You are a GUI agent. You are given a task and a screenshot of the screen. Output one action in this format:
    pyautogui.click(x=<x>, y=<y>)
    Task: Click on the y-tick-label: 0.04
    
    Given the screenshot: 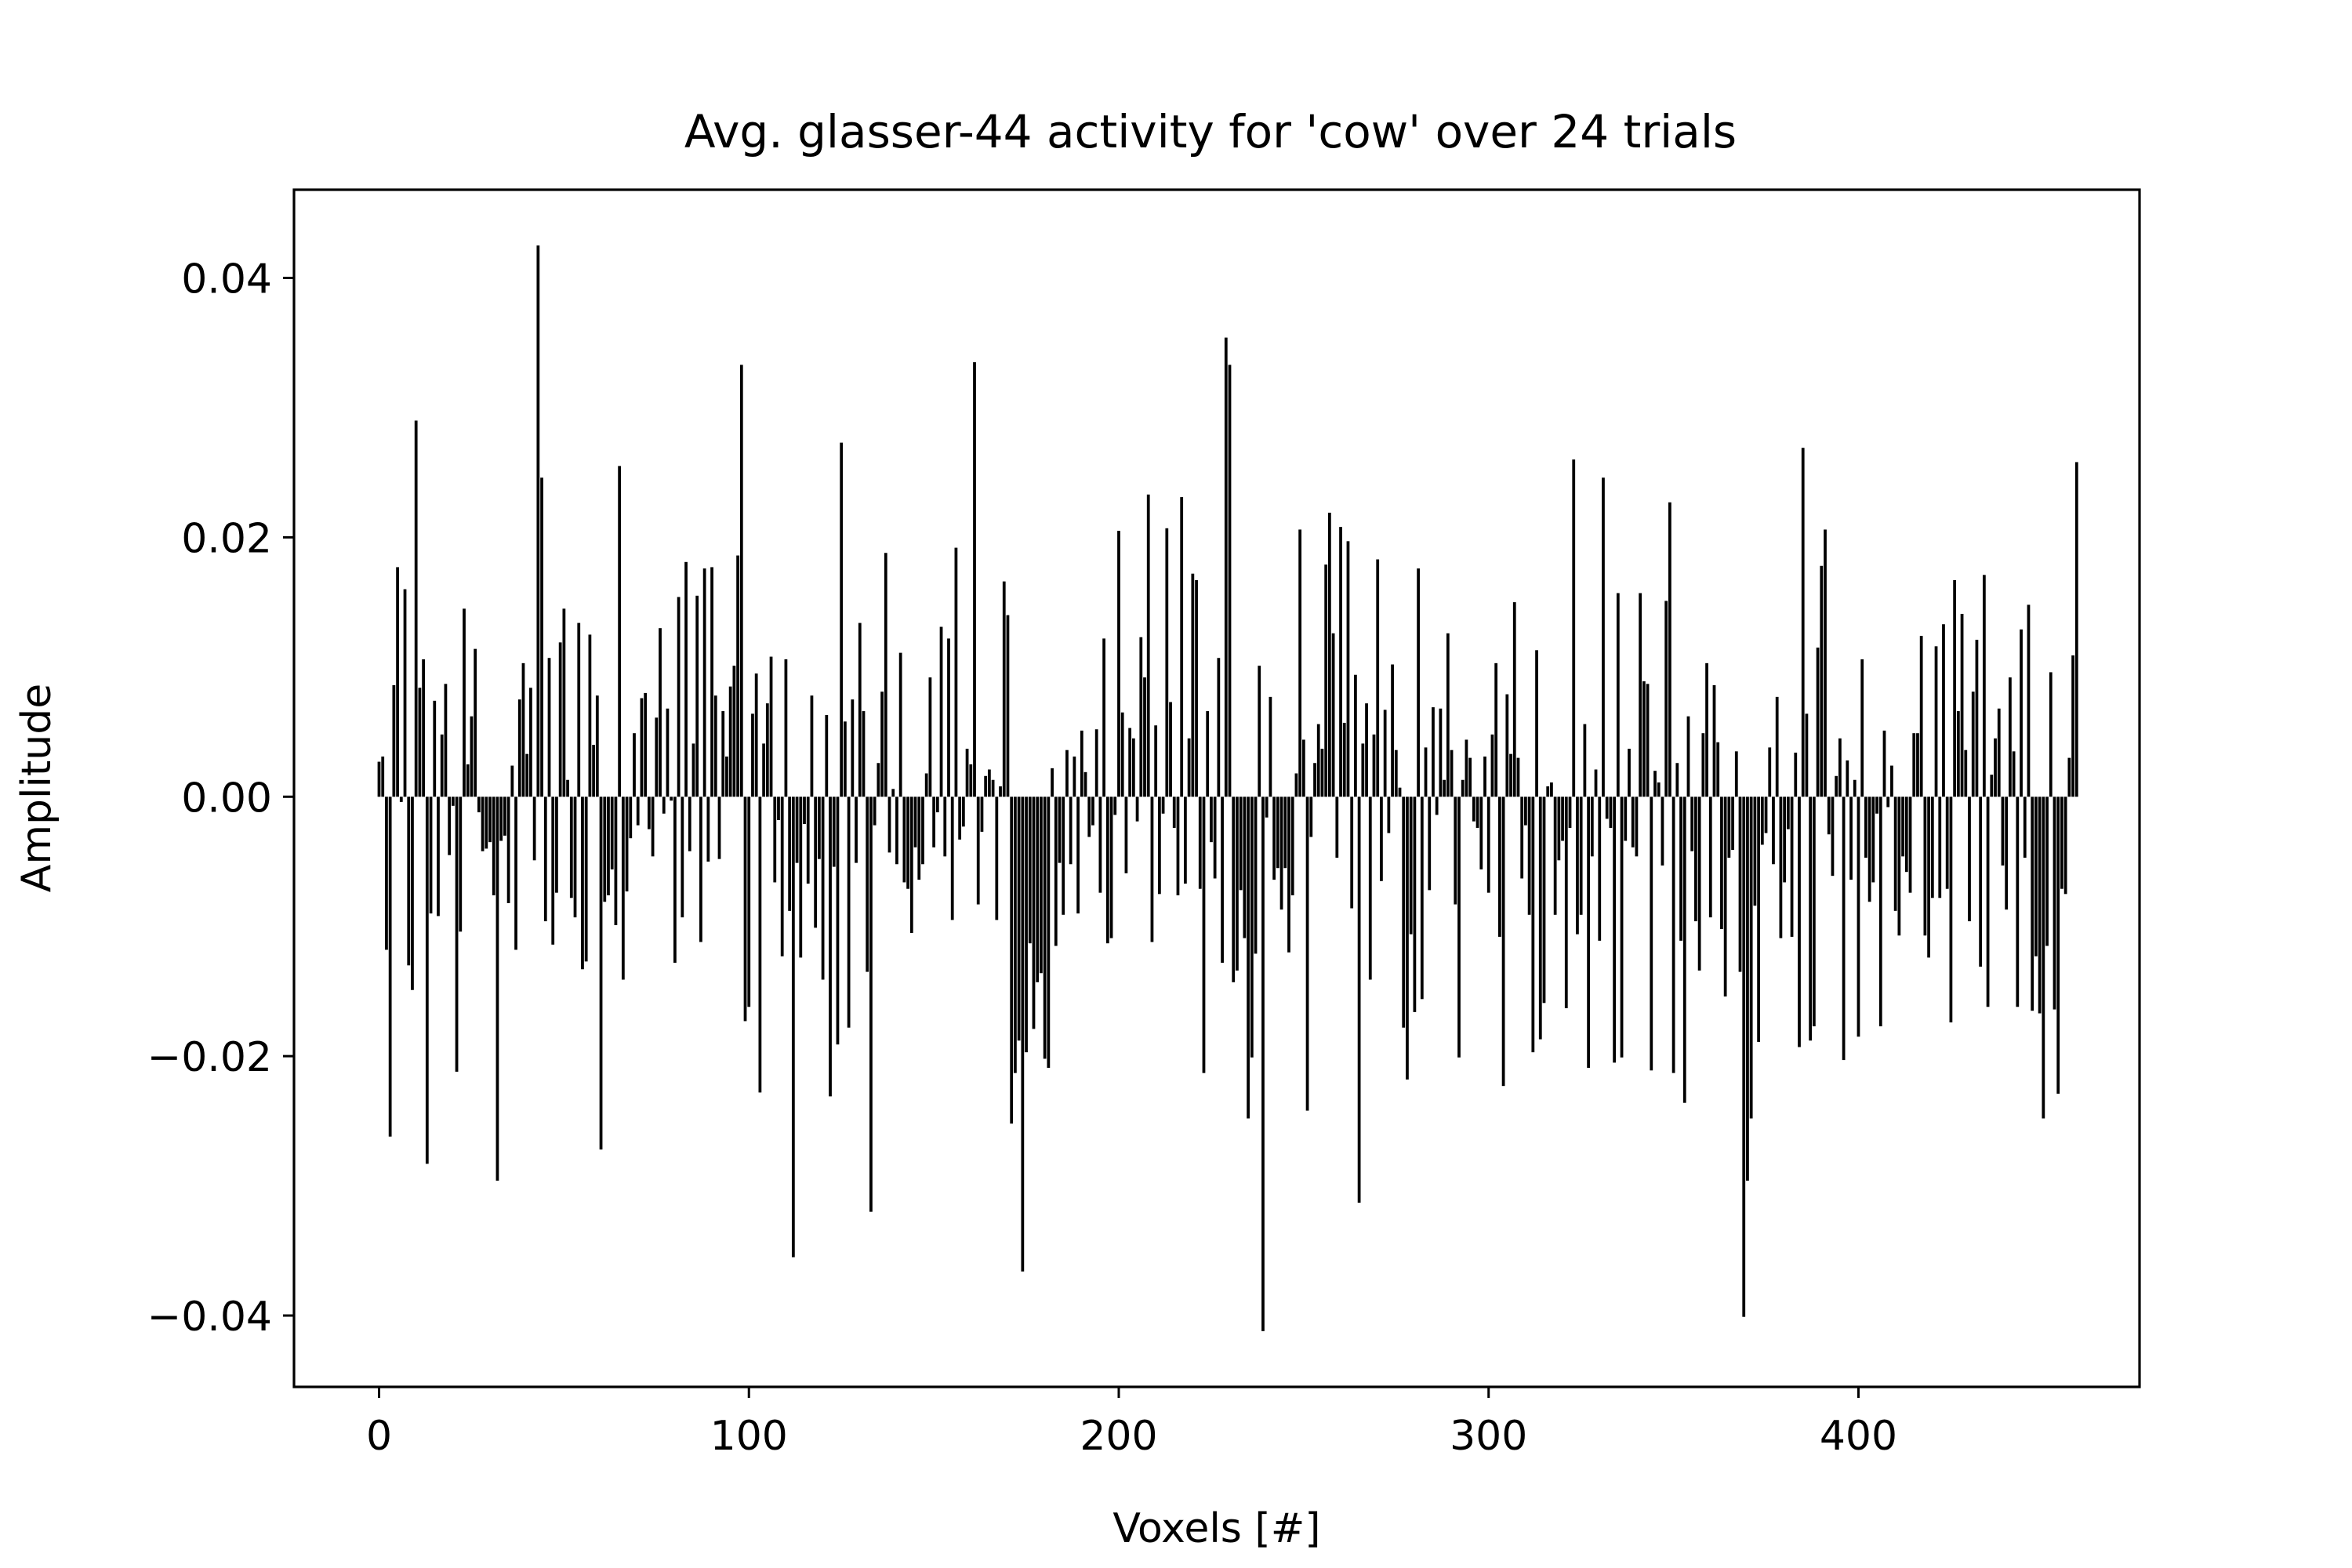 What is the action you would take?
    pyautogui.click(x=227, y=279)
    